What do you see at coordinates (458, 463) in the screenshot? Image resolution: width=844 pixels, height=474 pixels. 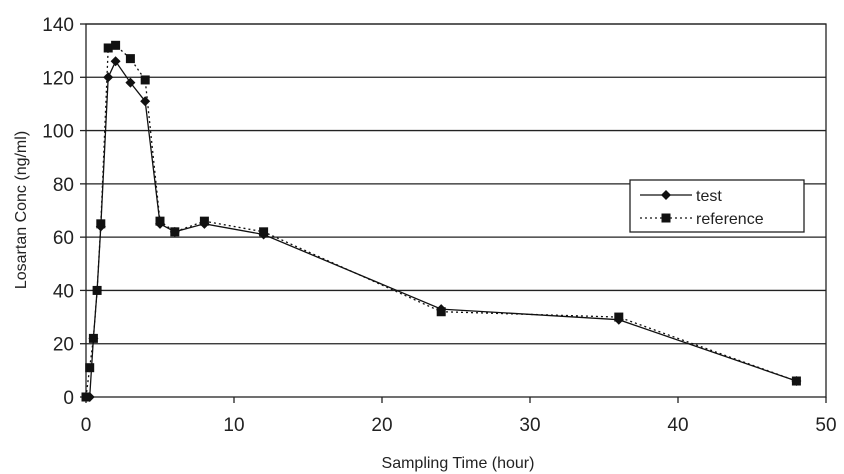 I see `x-axis-title: Sampling Time (hour)` at bounding box center [458, 463].